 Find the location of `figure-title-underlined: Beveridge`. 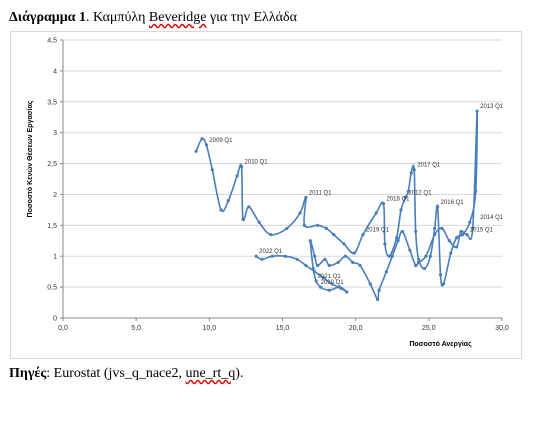

figure-title-underlined: Beveridge is located at coordinates (177, 17).